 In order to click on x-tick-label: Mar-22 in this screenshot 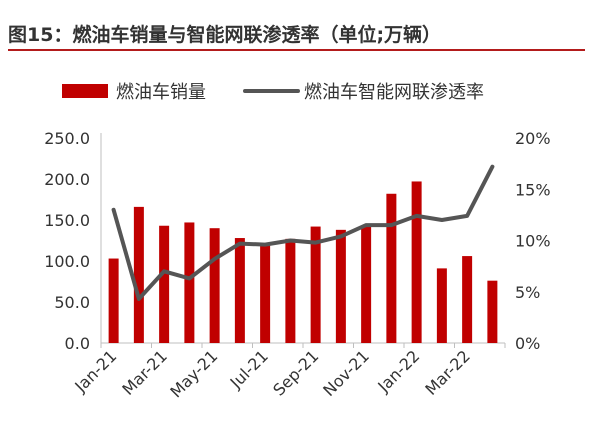, I will do `click(447, 372)`.